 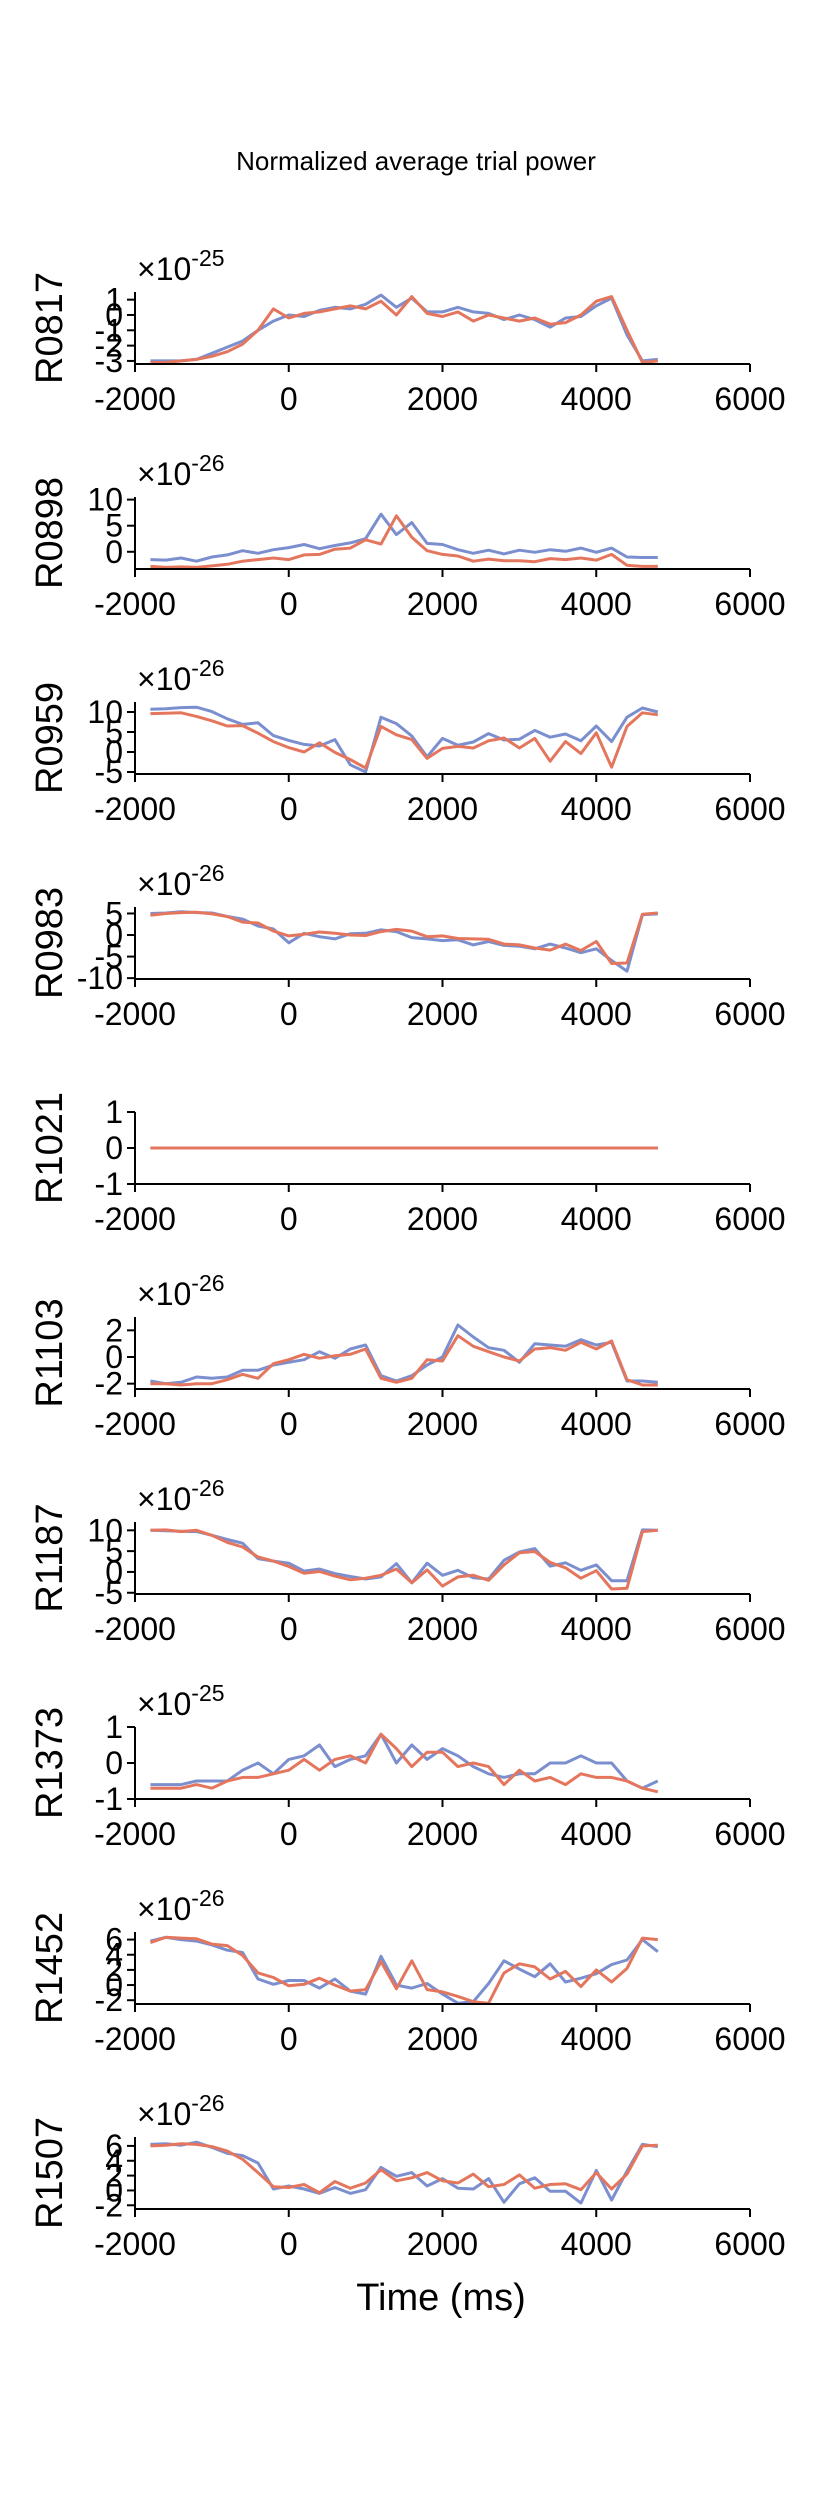 What do you see at coordinates (50, 738) in the screenshot?
I see `y-axis-label: R0959` at bounding box center [50, 738].